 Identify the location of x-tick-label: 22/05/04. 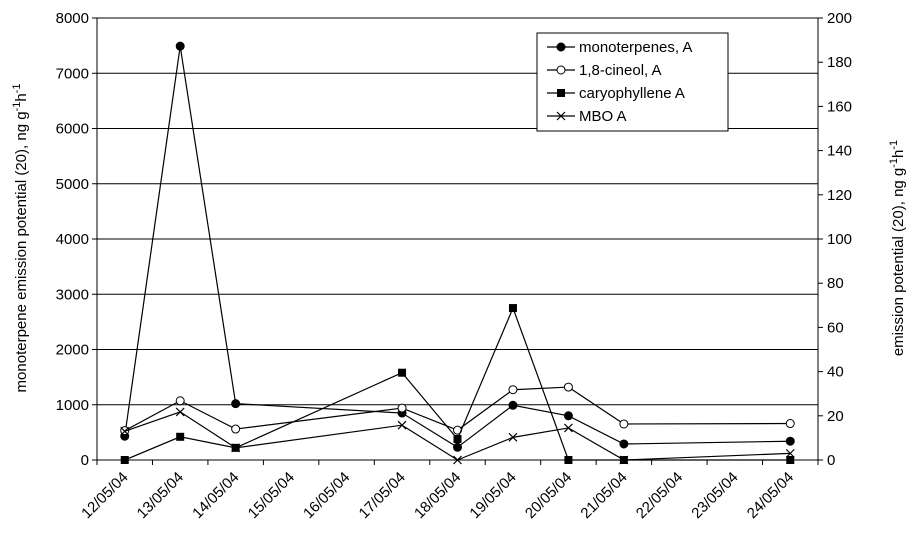
(659, 495).